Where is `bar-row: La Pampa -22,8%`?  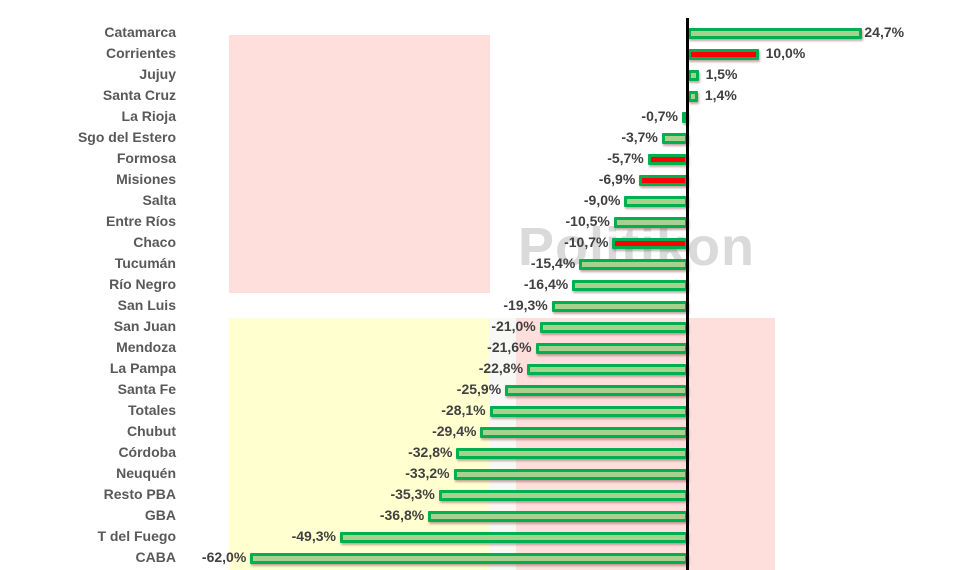
bar-row: La Pampa -22,8% is located at coordinates (480, 369).